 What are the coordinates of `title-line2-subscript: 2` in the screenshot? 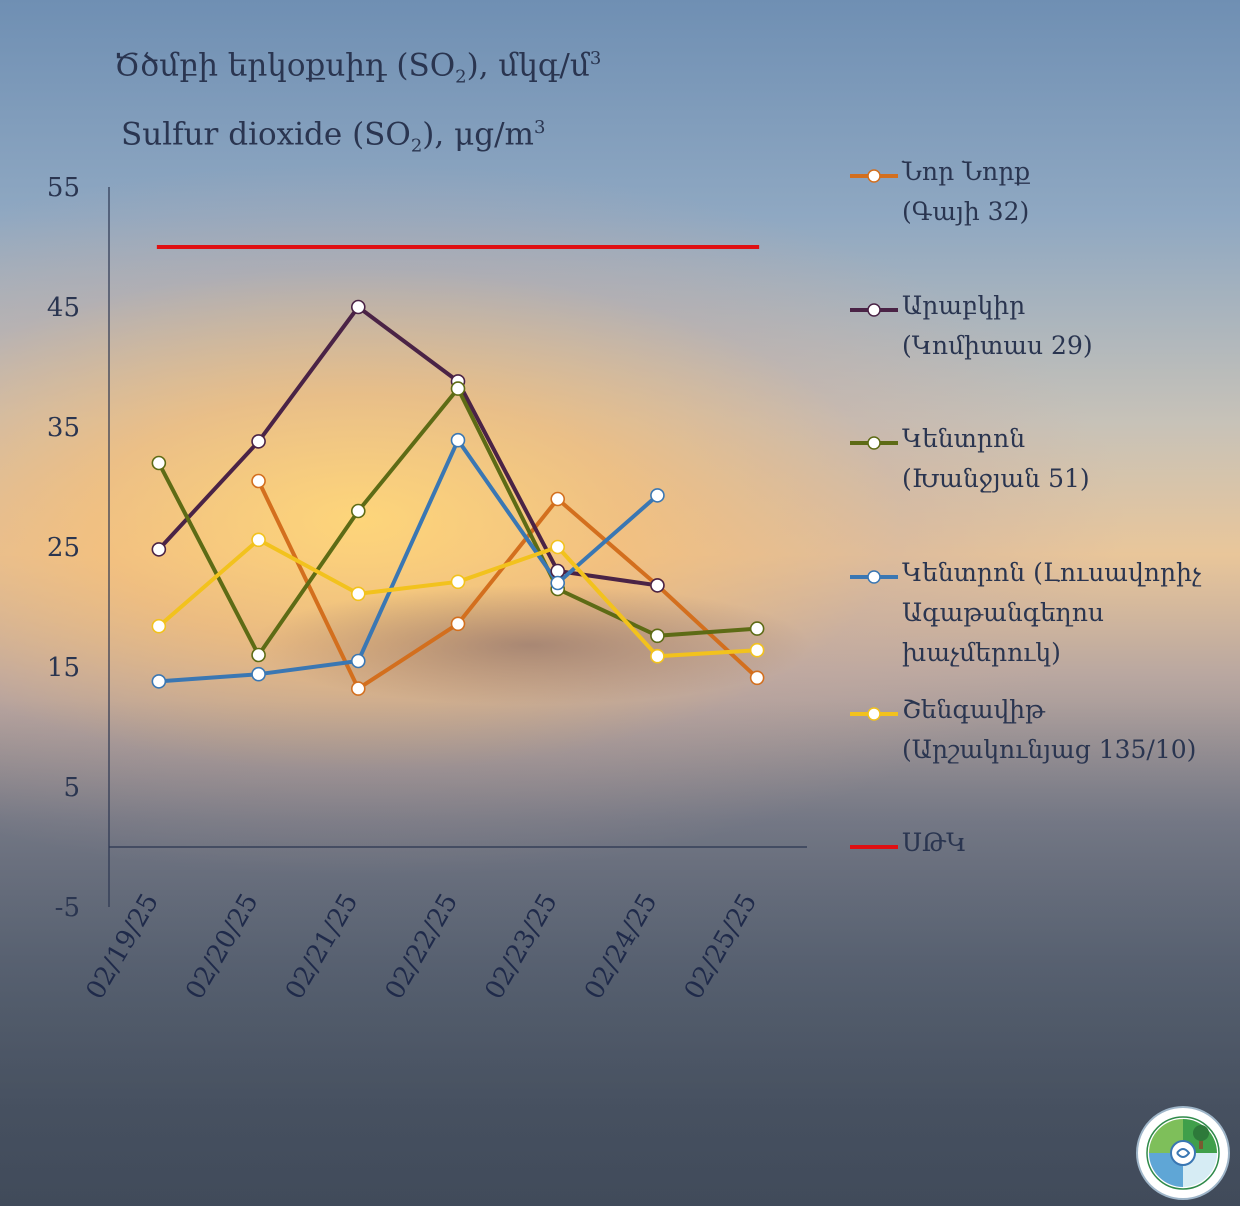 It's located at (416, 146).